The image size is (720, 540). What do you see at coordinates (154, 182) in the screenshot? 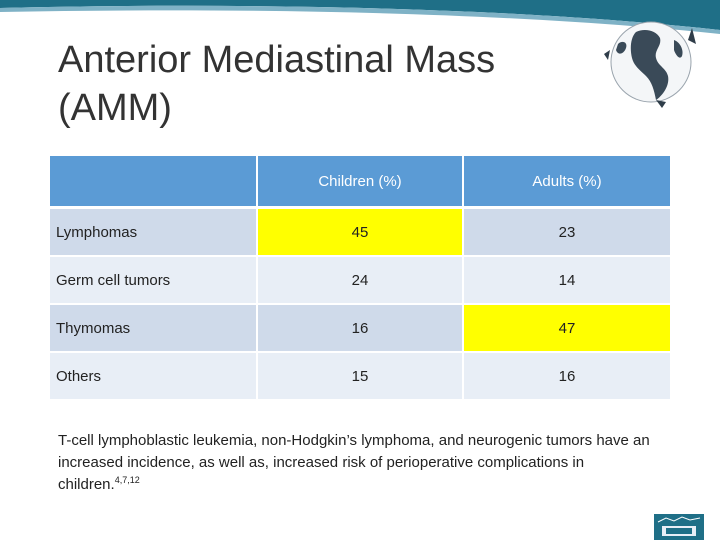
I see `header-empty` at bounding box center [154, 182].